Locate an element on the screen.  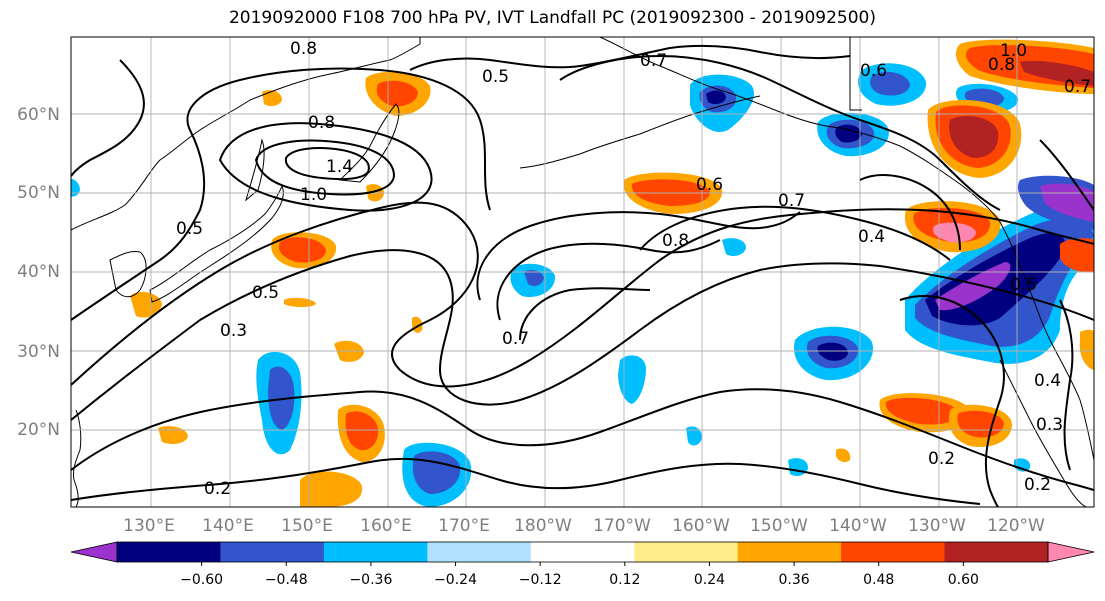
coastline-korea is located at coordinates (128, 274).